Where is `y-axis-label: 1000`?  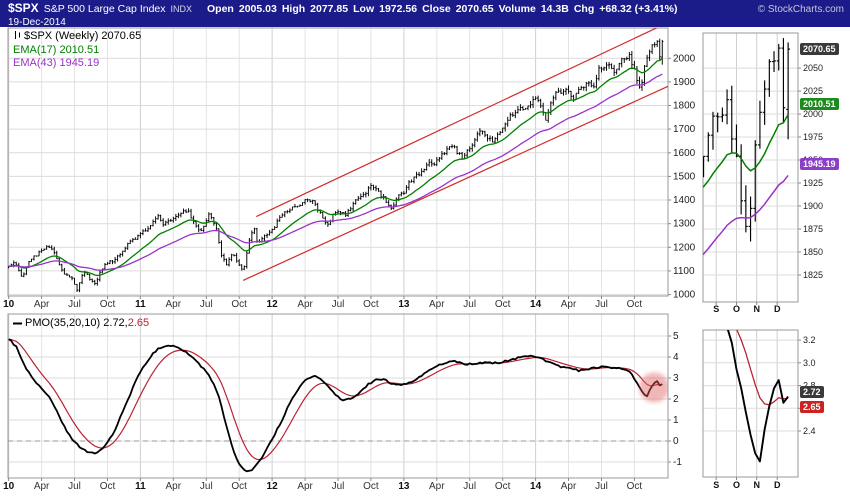
y-axis-label: 1000 is located at coordinates (684, 295).